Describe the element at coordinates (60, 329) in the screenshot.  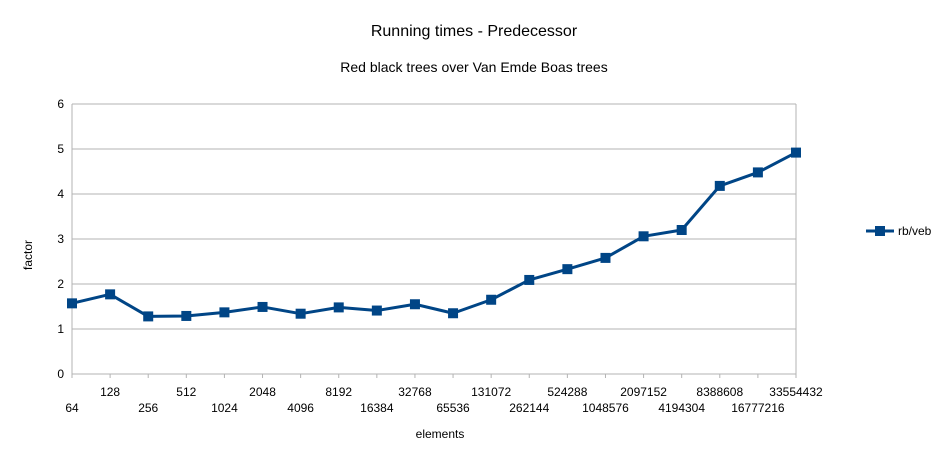
I see `y-tick-label: 1` at that location.